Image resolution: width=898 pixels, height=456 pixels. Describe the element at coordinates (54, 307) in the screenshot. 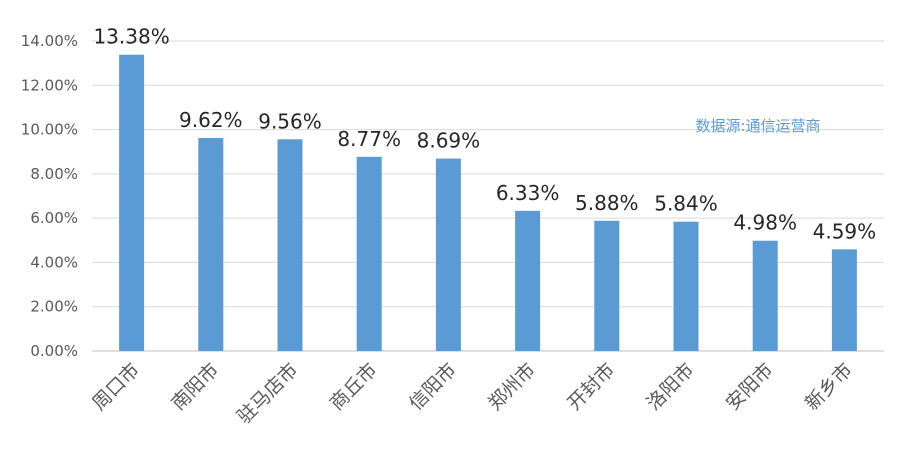

I see `y-tick-label: 2.00%` at that location.